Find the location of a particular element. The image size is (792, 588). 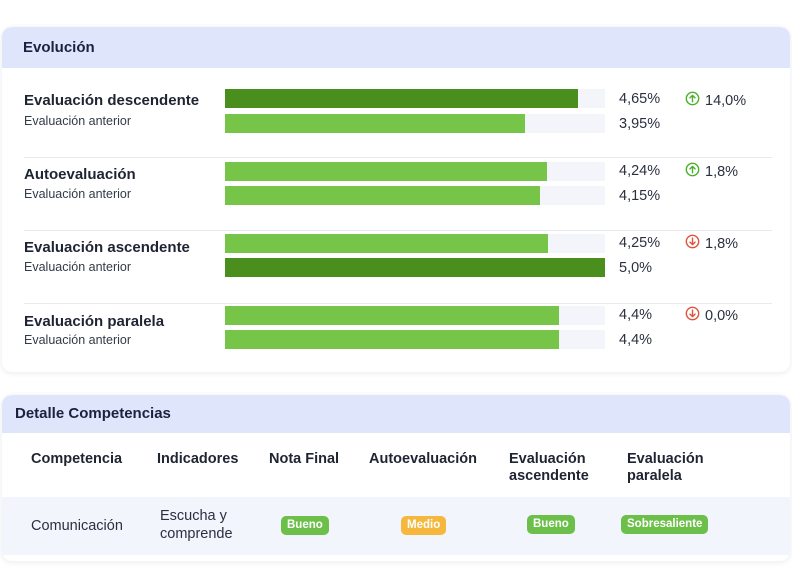

row-title: Evaluación paralela is located at coordinates (94, 321).